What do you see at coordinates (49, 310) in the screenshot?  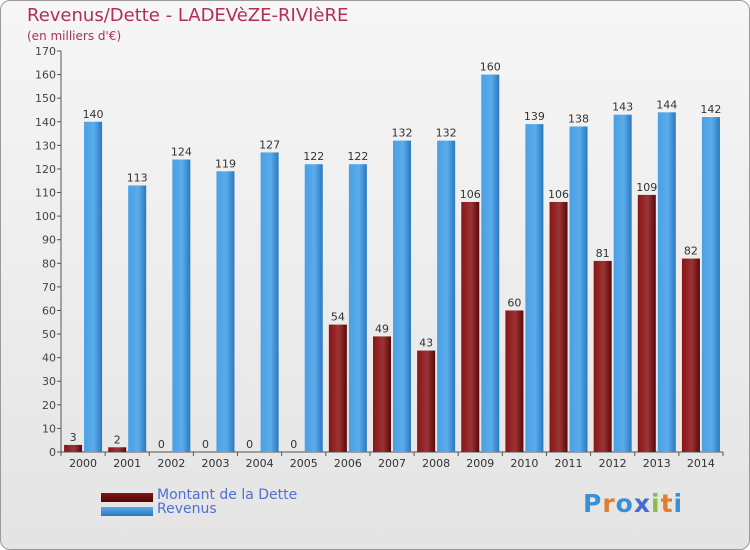 I see `y-tick-label: 60` at bounding box center [49, 310].